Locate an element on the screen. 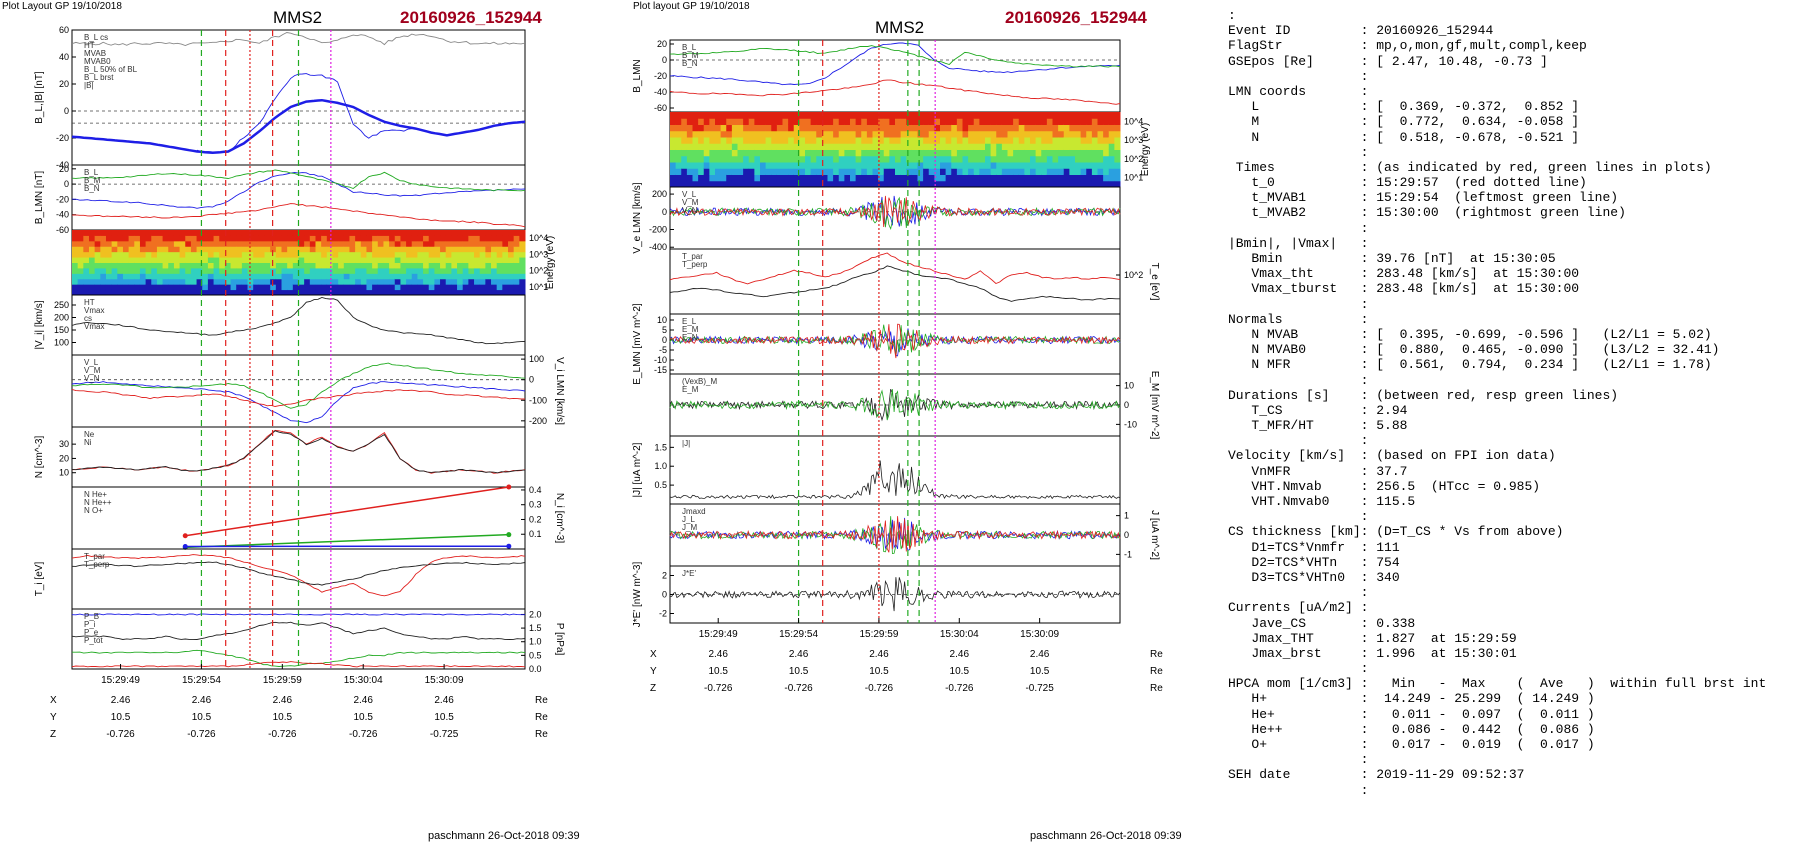 This screenshot has width=1804, height=842. pos-row-unit: Re is located at coordinates (541, 700).